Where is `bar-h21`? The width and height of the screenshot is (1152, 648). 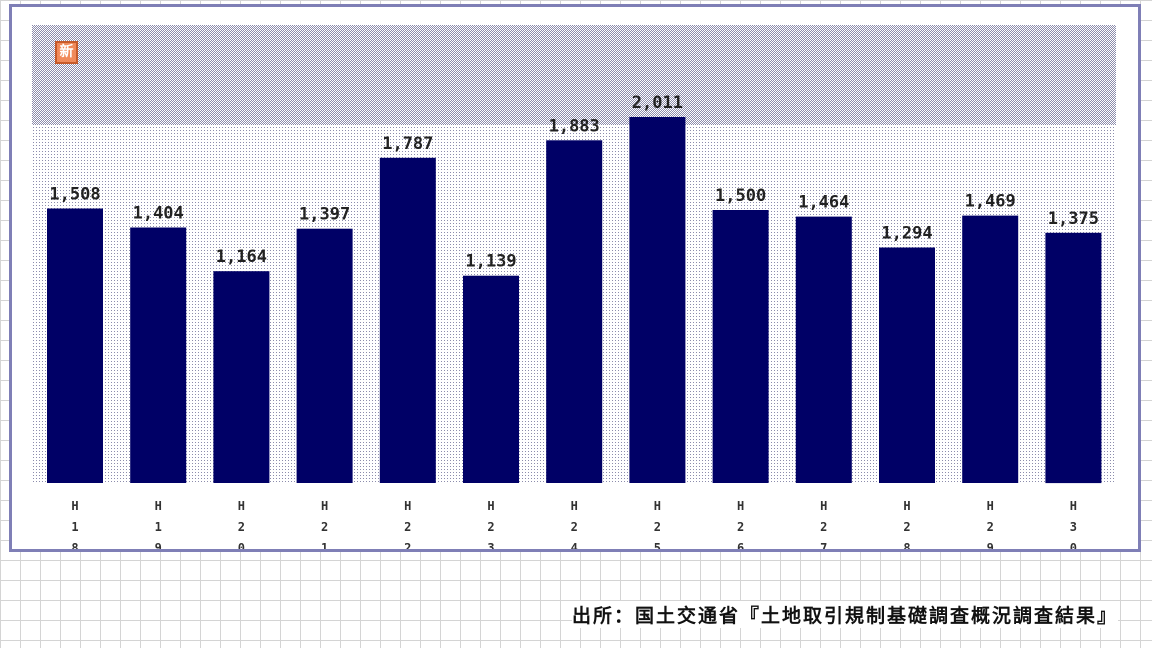
bar-h21 is located at coordinates (324, 355).